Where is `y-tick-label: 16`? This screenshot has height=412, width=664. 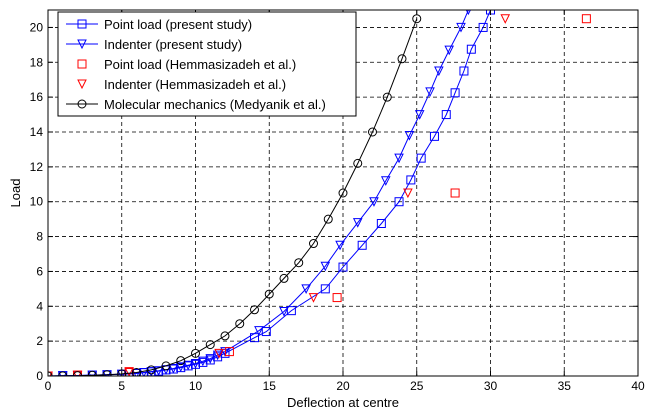
y-tick-label: 16 is located at coordinates (37, 97).